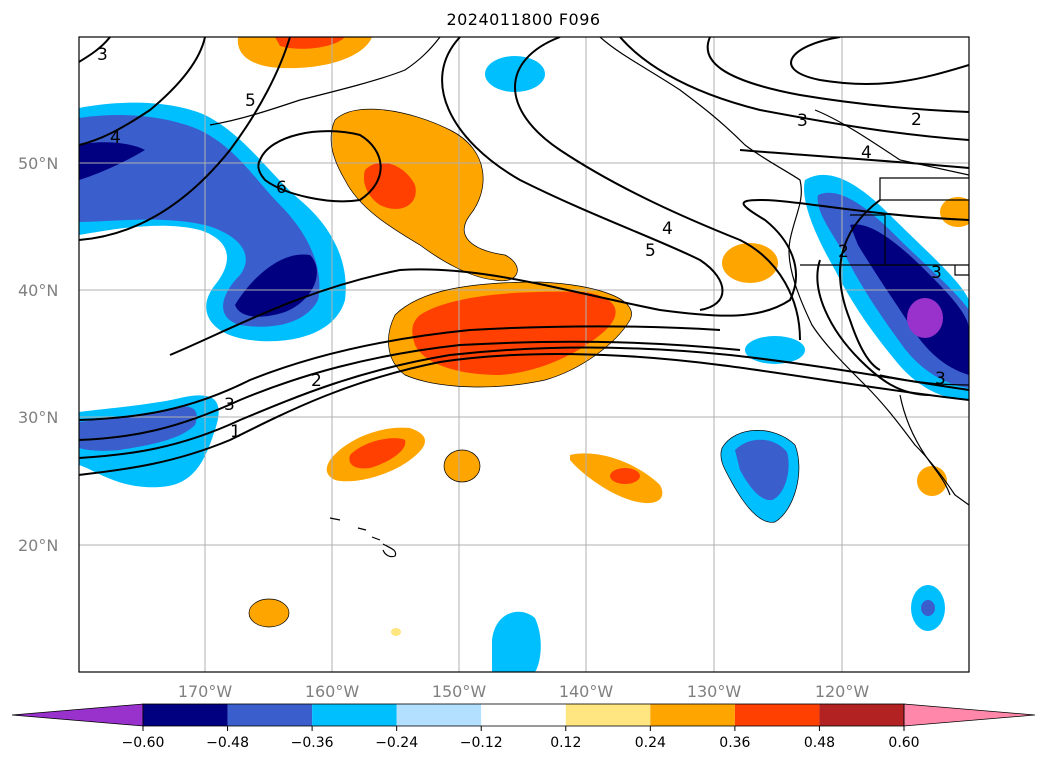 Image resolution: width=1047 pixels, height=765 pixels. Describe the element at coordinates (842, 691) in the screenshot. I see `lon-label: 120°W` at that location.